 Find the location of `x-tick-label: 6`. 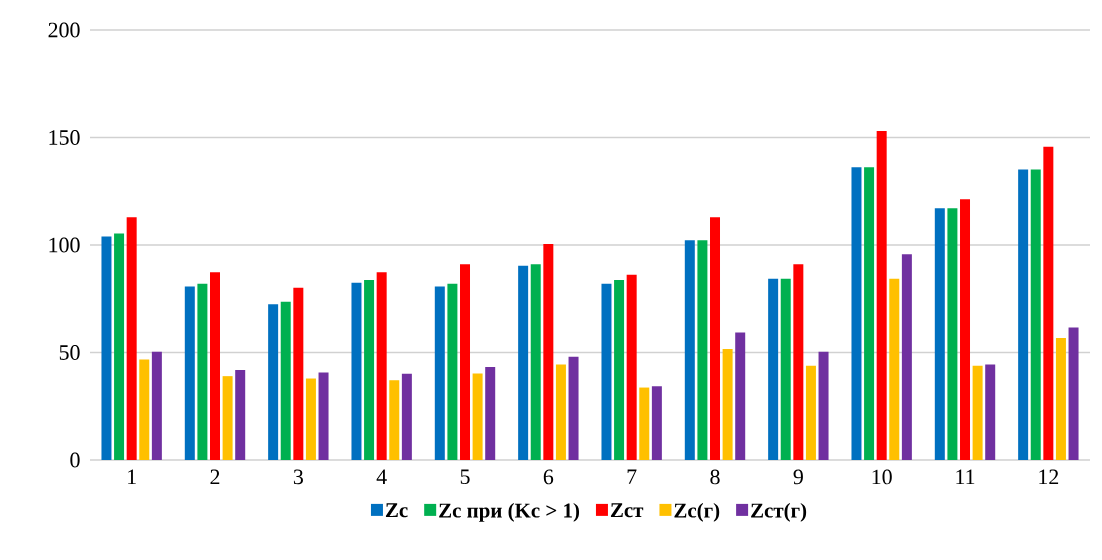

x-tick-label: 6 is located at coordinates (548, 477).